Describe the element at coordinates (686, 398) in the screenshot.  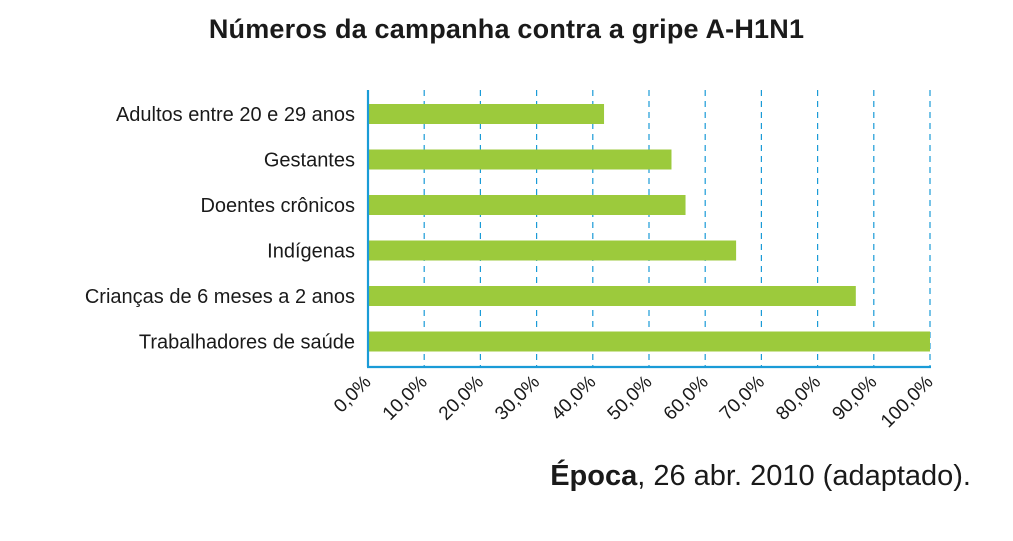
I see `x-tick-label: 60,0%` at that location.